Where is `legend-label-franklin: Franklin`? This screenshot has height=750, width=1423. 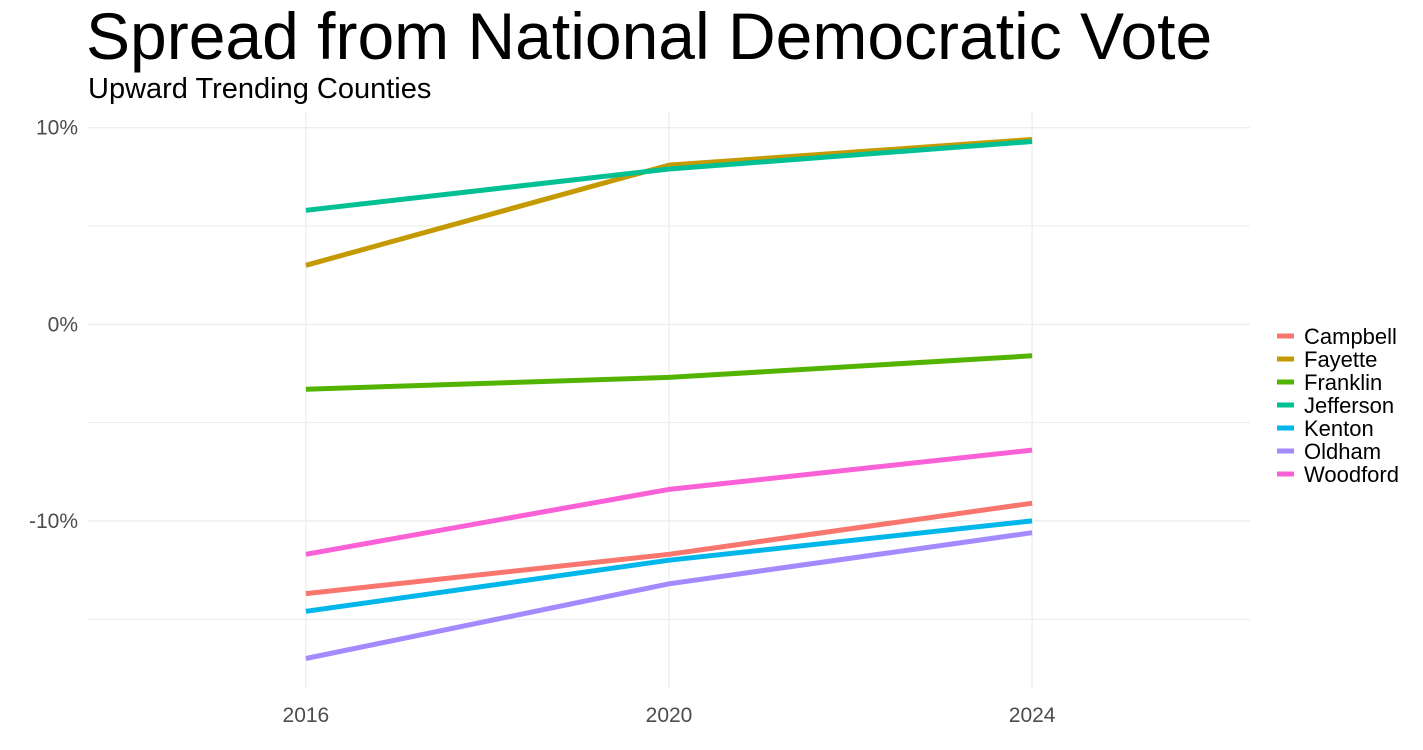 legend-label-franklin: Franklin is located at coordinates (1343, 382).